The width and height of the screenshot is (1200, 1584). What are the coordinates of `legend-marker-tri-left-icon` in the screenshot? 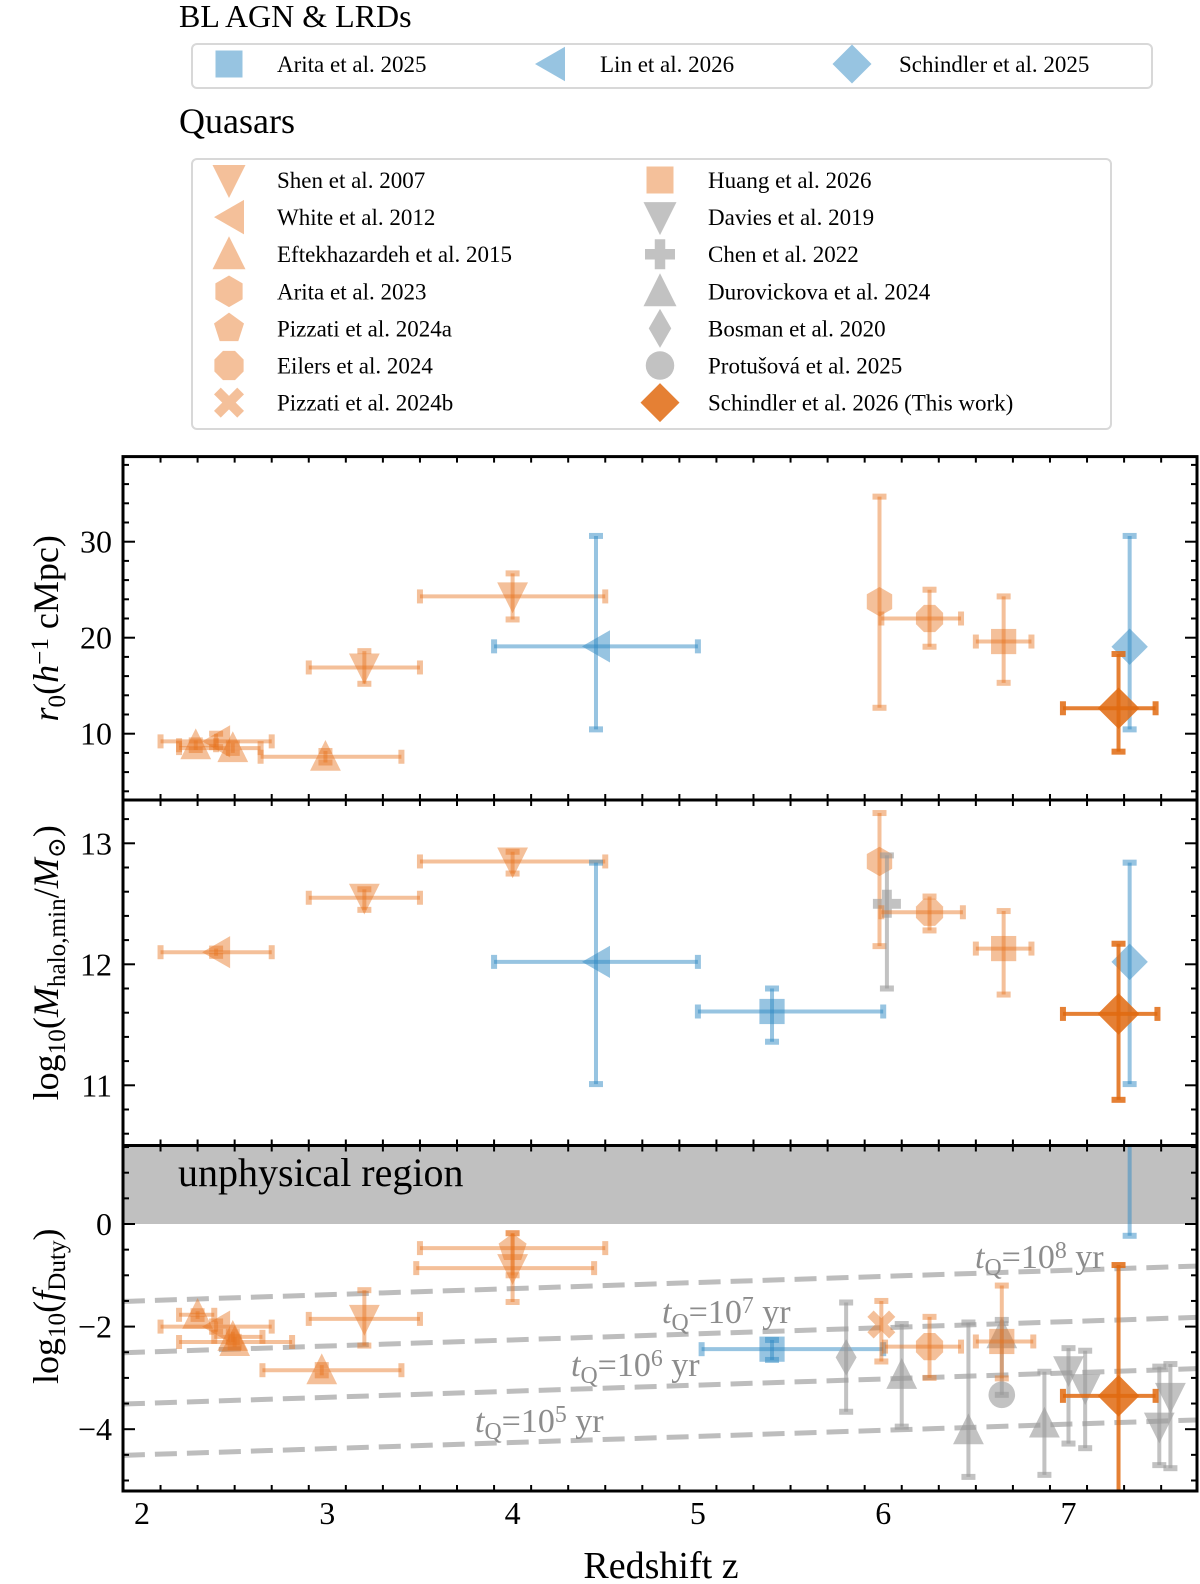 It's located at (550, 64).